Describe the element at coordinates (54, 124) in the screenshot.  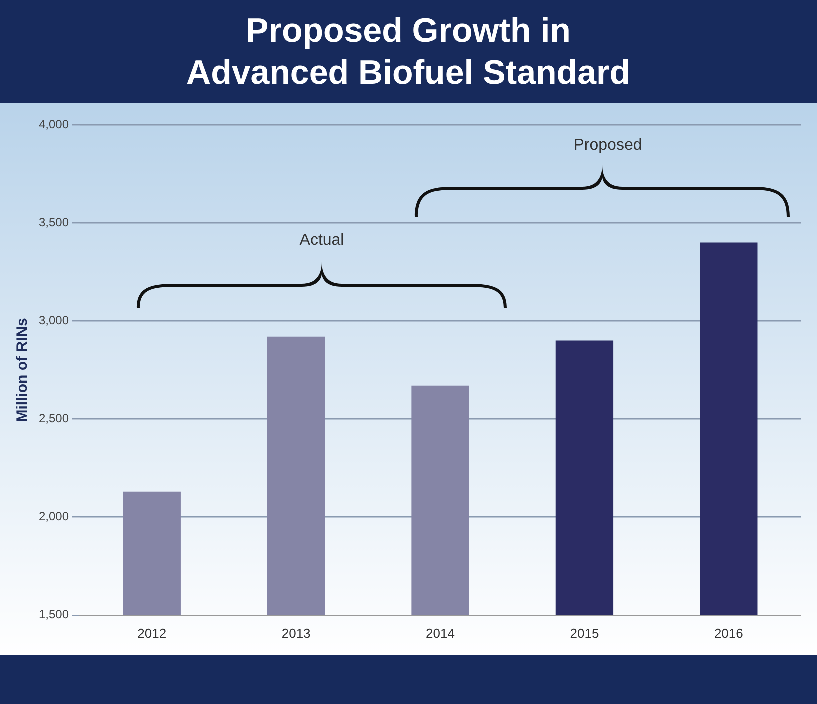
I see `y-tick-label: 4,000` at that location.